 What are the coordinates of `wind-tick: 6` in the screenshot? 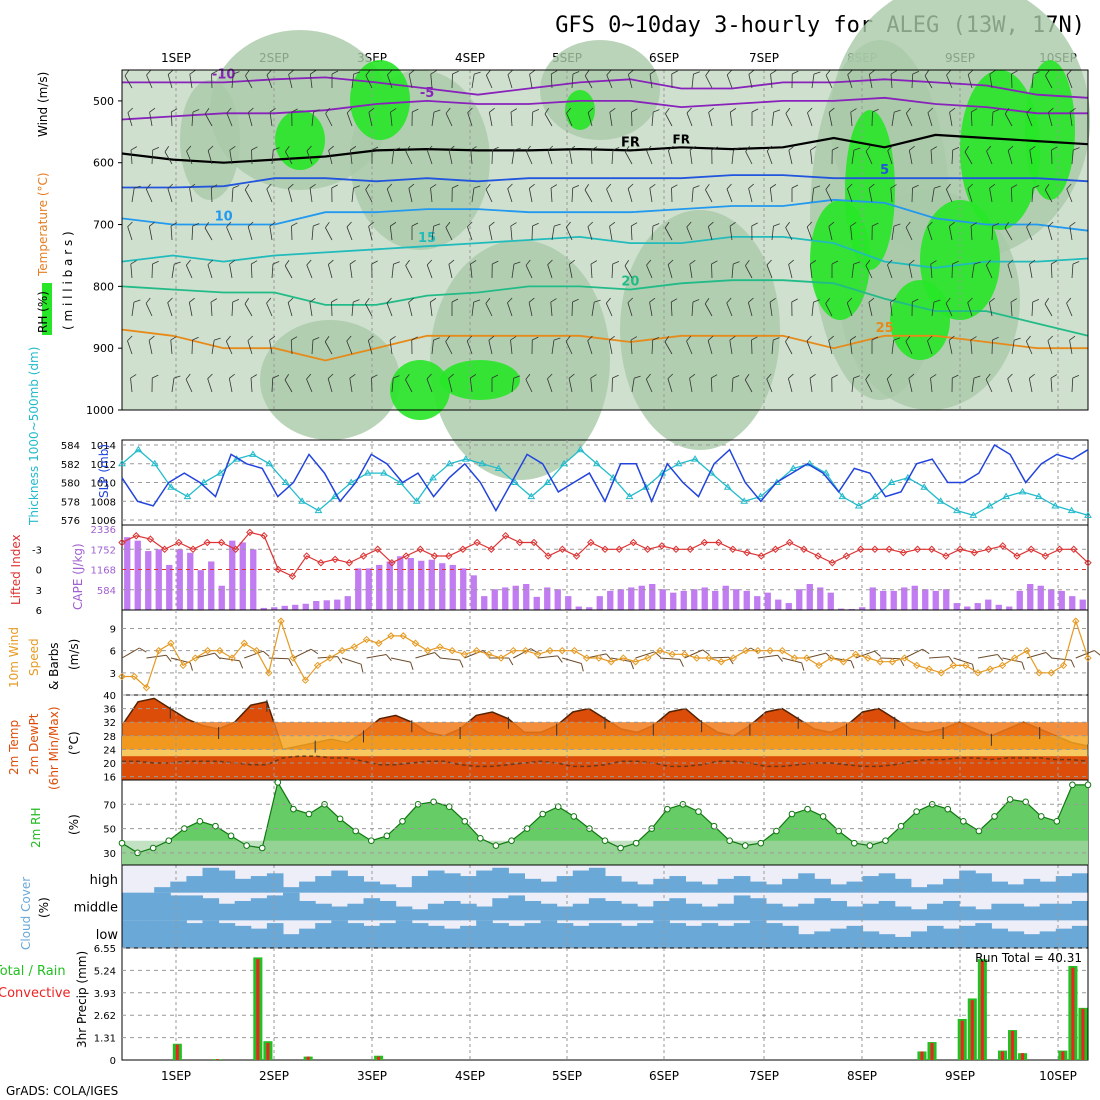 It's located at (113, 652).